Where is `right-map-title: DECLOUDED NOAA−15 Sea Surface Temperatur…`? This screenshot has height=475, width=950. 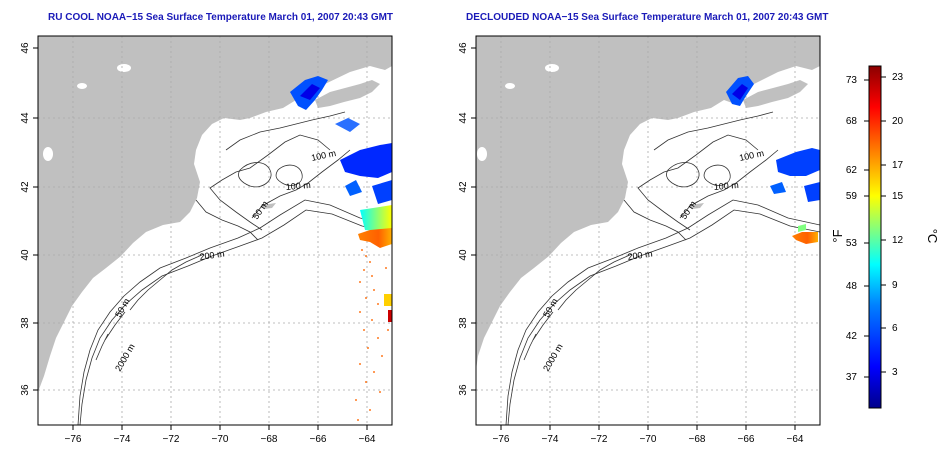
right-map-title: DECLOUDED NOAA−15 Sea Surface Temperatur… is located at coordinates (647, 17).